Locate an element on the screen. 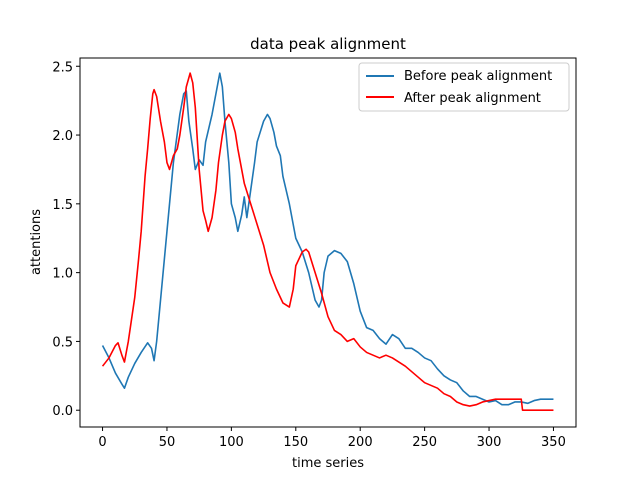  chart-title: data peak alignment is located at coordinates (328, 44).